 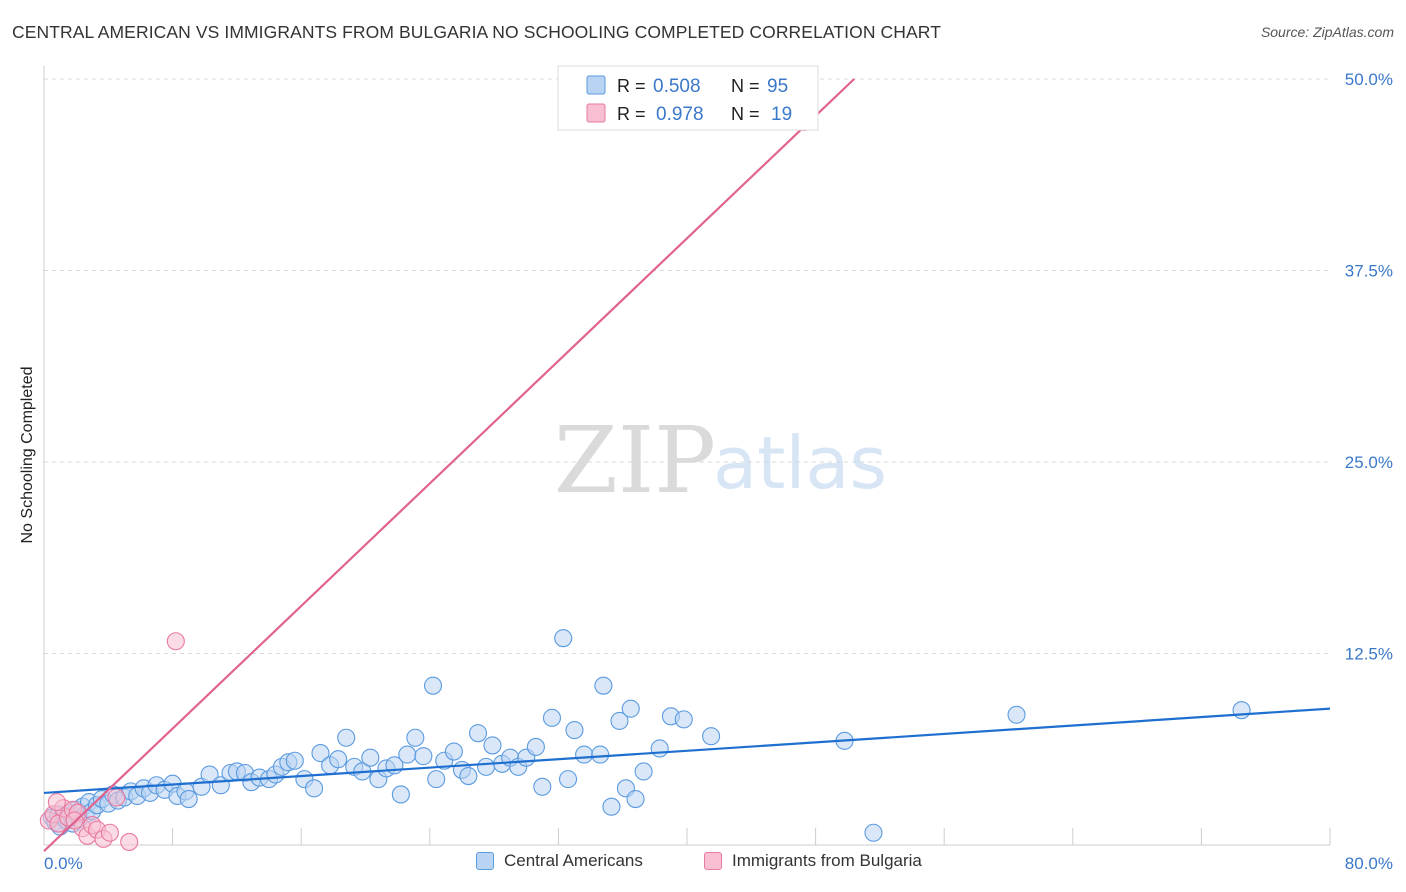 What do you see at coordinates (635, 460) in the screenshot?
I see `watermark-zip: ZIP` at bounding box center [635, 460].